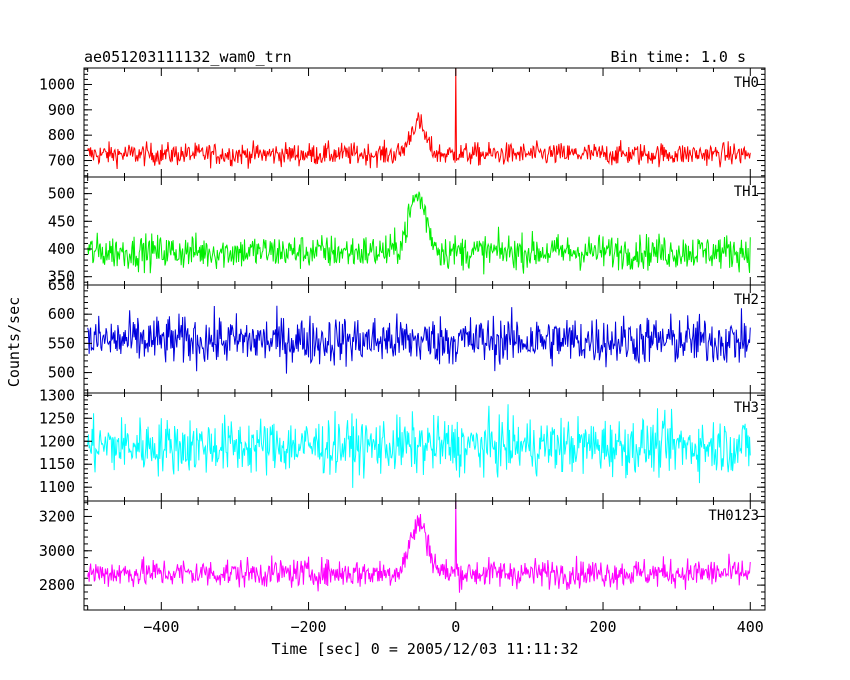  Describe the element at coordinates (746, 192) in the screenshot. I see `panel-label-th1: TH1` at that location.